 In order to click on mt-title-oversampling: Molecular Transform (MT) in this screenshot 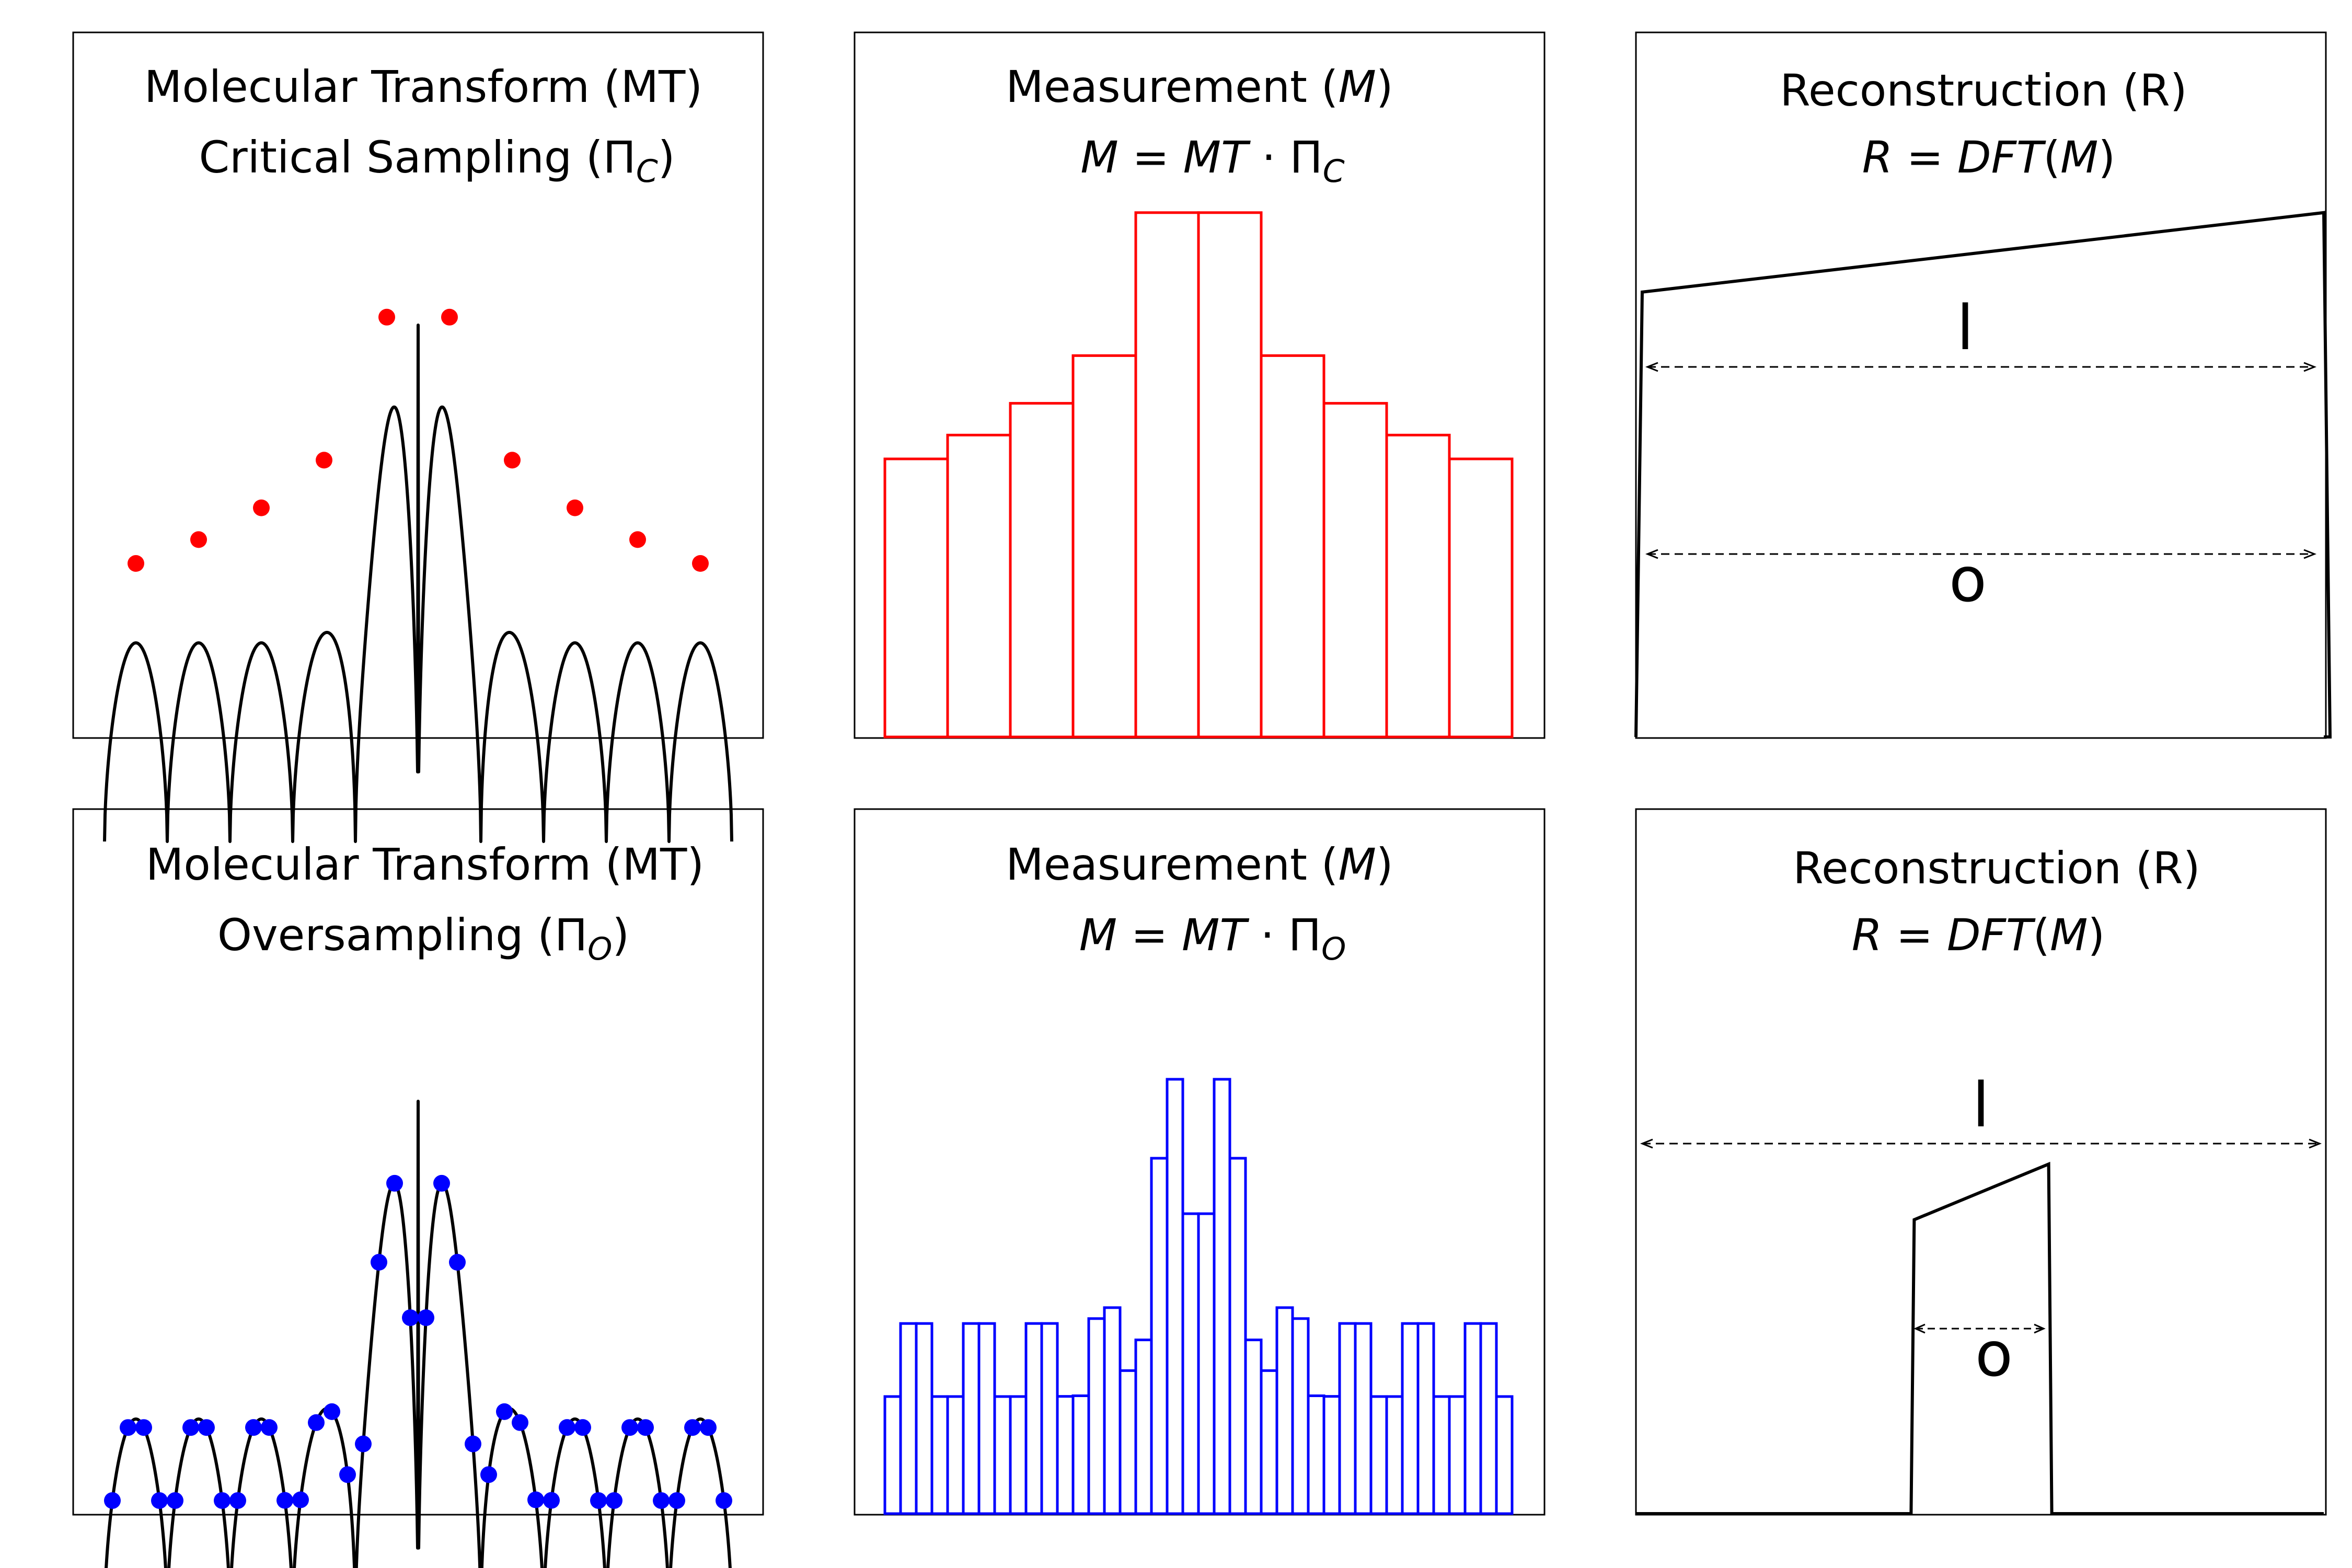, I will do `click(425, 864)`.